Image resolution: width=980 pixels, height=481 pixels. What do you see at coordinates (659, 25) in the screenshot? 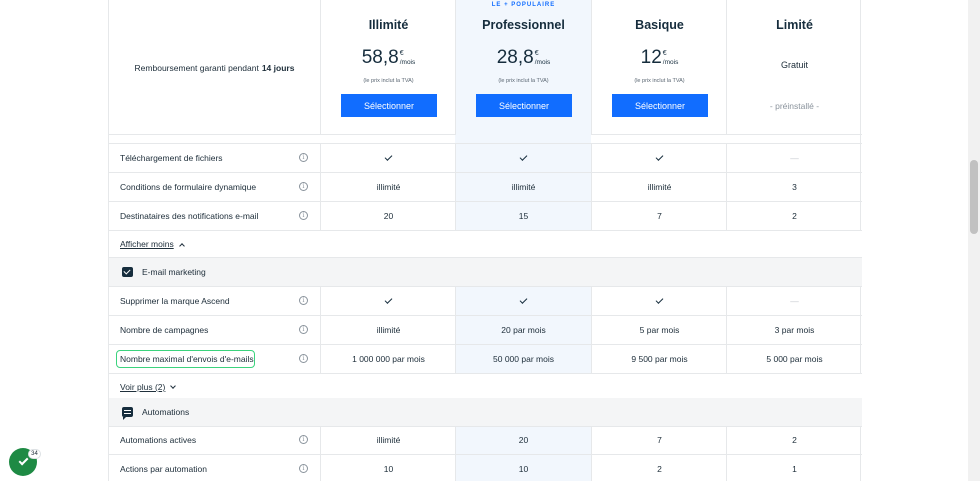
I see `plan-name: Basique` at bounding box center [659, 25].